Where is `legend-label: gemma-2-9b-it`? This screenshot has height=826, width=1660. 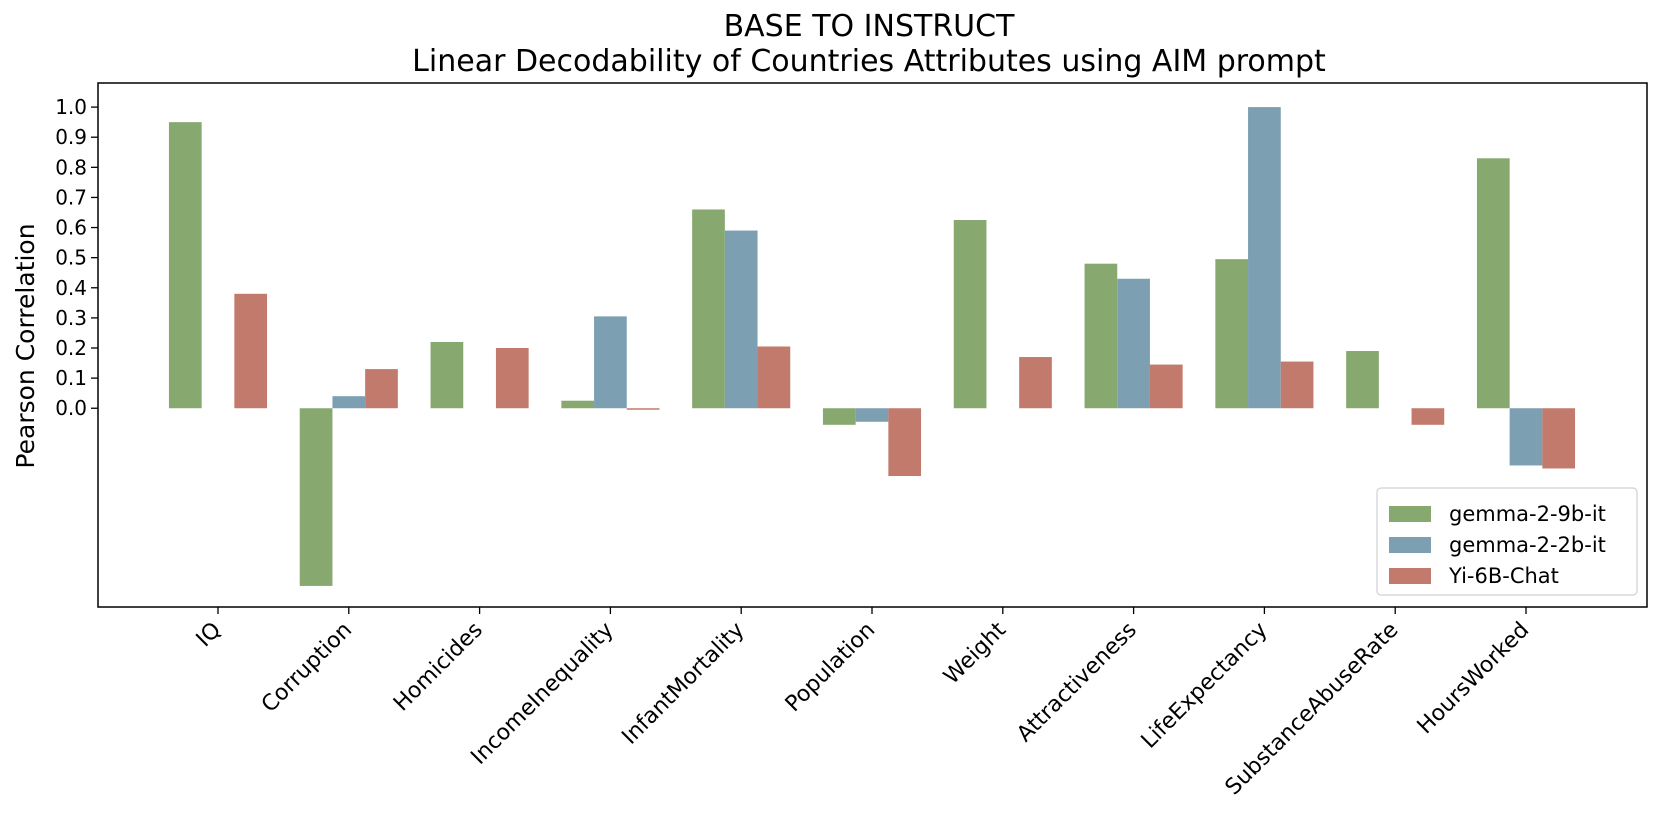
legend-label: gemma-2-9b-it is located at coordinates (1527, 514).